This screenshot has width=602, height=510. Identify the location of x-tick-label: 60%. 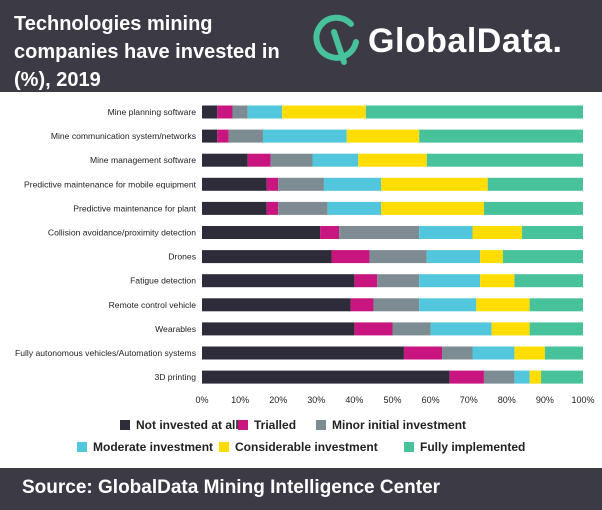
(431, 400).